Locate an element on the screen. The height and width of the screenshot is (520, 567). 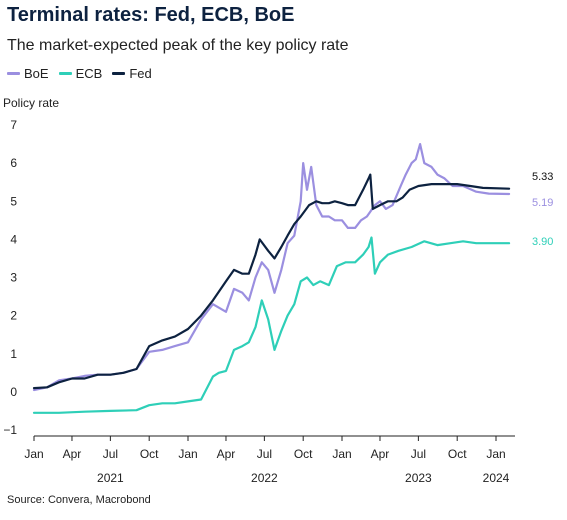
legend-item-fed: Fed is located at coordinates (132, 73).